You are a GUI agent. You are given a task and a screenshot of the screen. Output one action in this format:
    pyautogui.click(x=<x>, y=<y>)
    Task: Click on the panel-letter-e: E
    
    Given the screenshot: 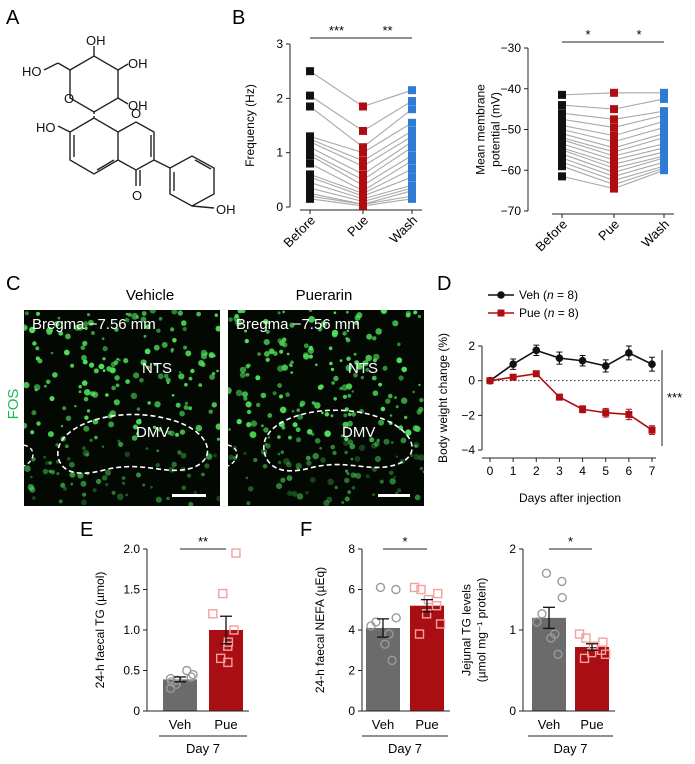 What is the action you would take?
    pyautogui.click(x=86, y=530)
    